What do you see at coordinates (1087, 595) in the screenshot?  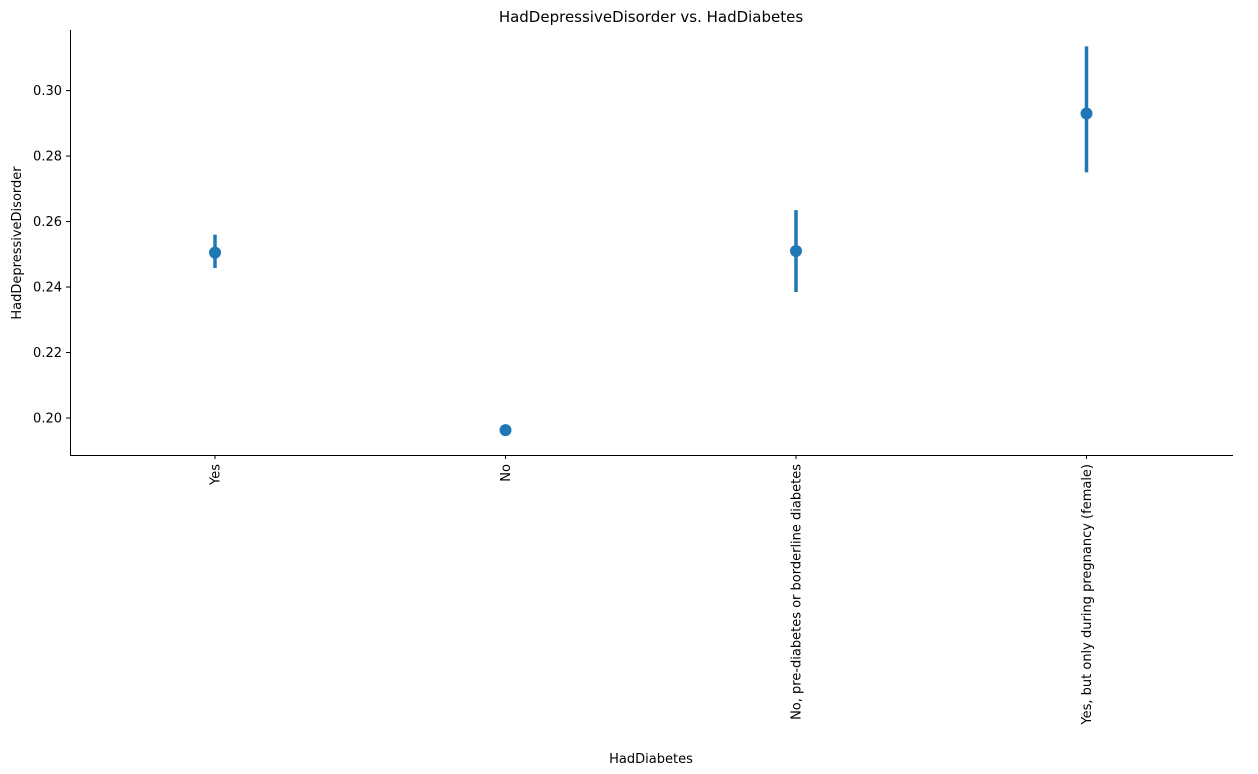 I see `x-tick-label: Yes, but only during pregnancy (female)` at bounding box center [1087, 595].